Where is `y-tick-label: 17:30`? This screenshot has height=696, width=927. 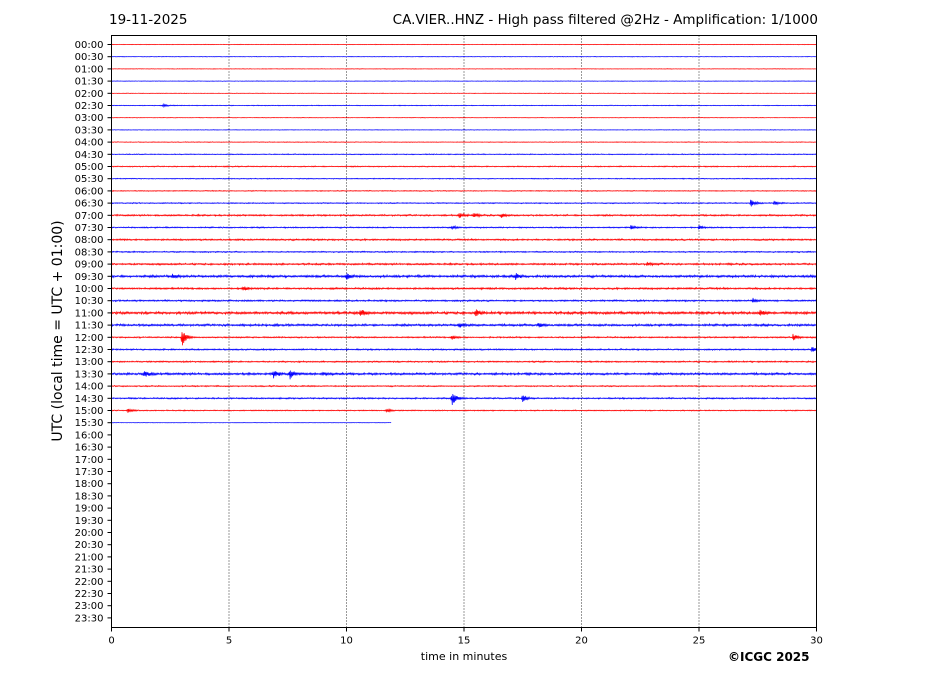 y-tick-label: 17:30 is located at coordinates (89, 472).